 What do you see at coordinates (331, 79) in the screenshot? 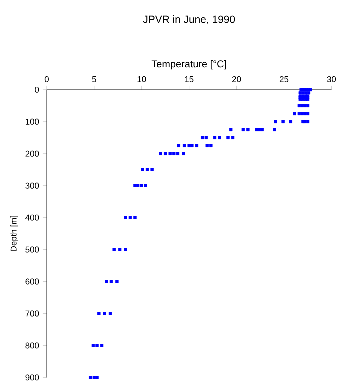
I see `x-tick-label: 30` at bounding box center [331, 79].